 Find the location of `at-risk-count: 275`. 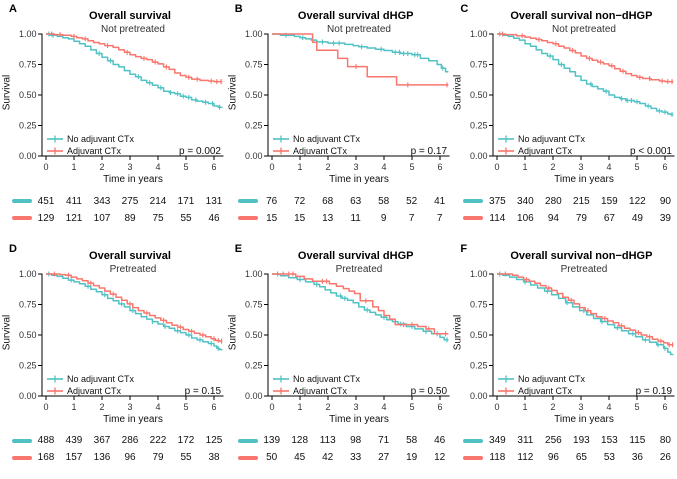

at-risk-count: 275 is located at coordinates (130, 201).